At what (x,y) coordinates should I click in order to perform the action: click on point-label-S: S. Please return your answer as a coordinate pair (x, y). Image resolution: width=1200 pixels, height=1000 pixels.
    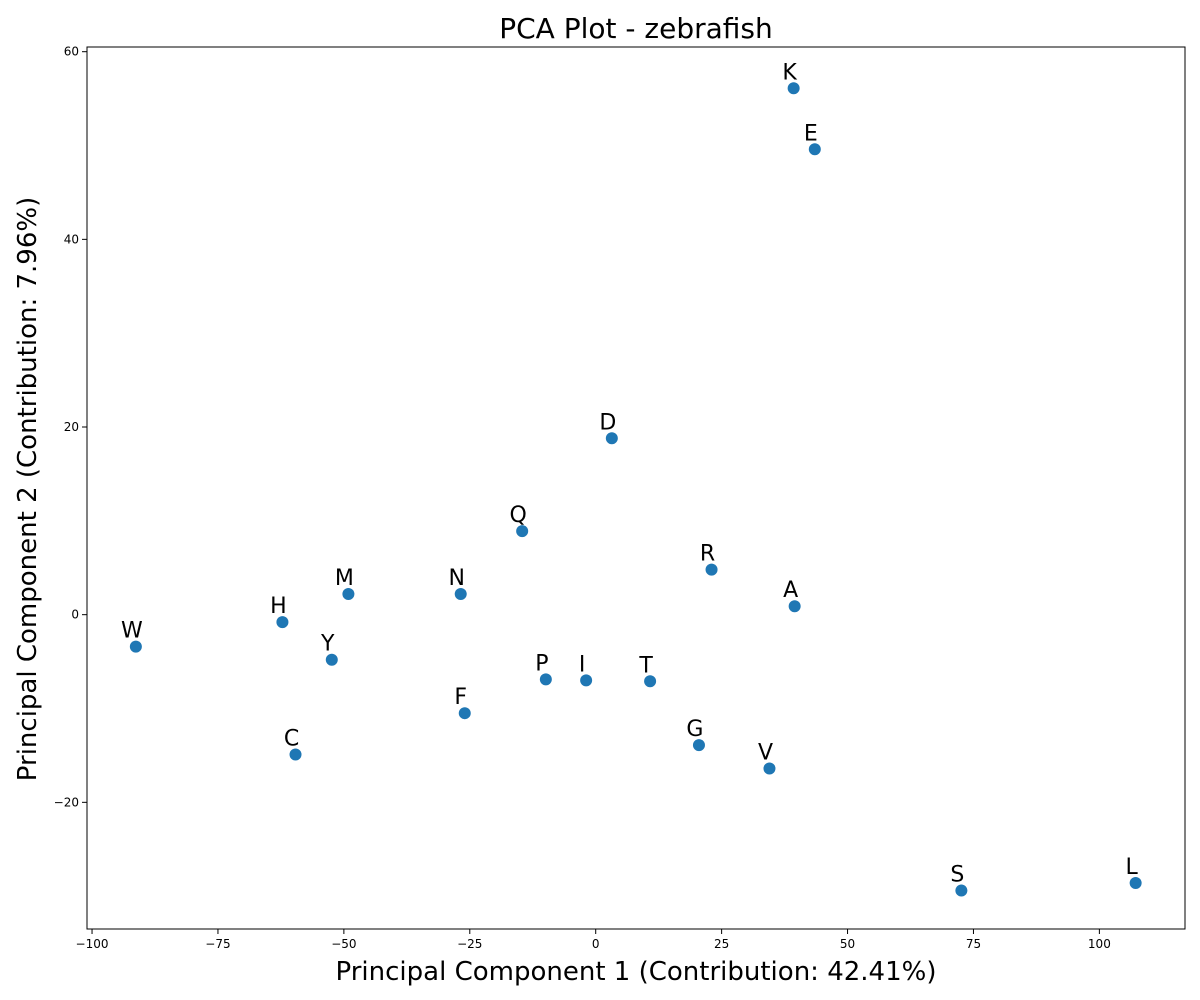
    Looking at the image, I should click on (957, 875).